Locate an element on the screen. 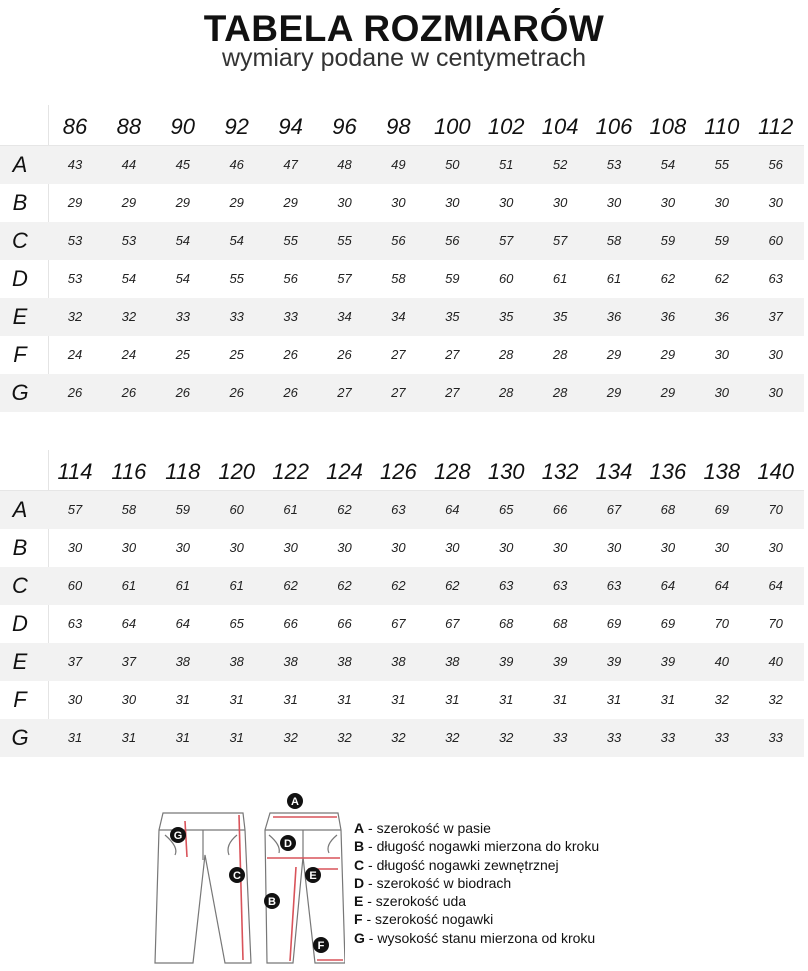 This screenshot has width=808, height=971. table-cell: 49 is located at coordinates (398, 164).